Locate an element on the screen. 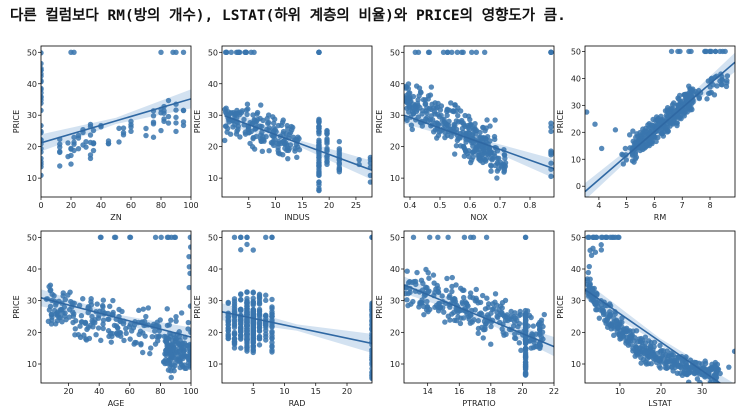  x-tick-label: 0.6 is located at coordinates (470, 205).